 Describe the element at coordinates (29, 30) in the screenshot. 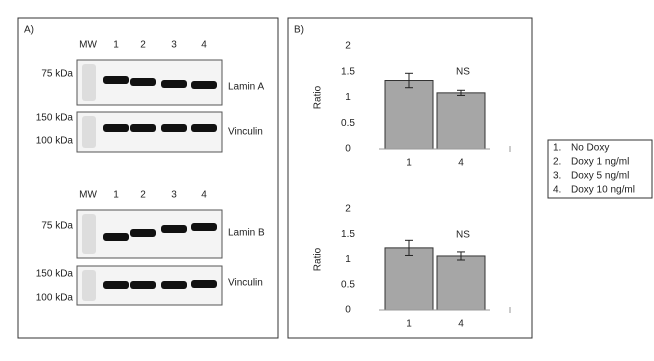

I see `panel-label: A)` at that location.